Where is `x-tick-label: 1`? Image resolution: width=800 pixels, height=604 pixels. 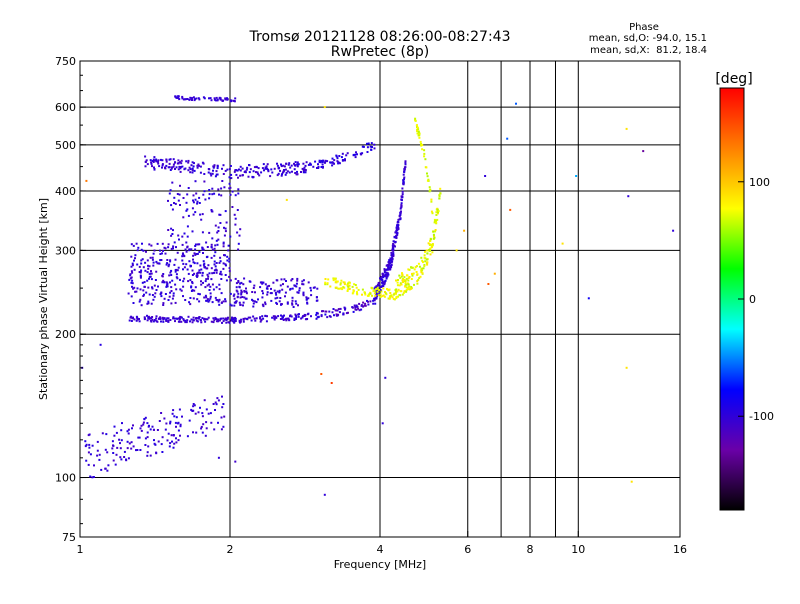 x-tick-label: 1 is located at coordinates (80, 549).